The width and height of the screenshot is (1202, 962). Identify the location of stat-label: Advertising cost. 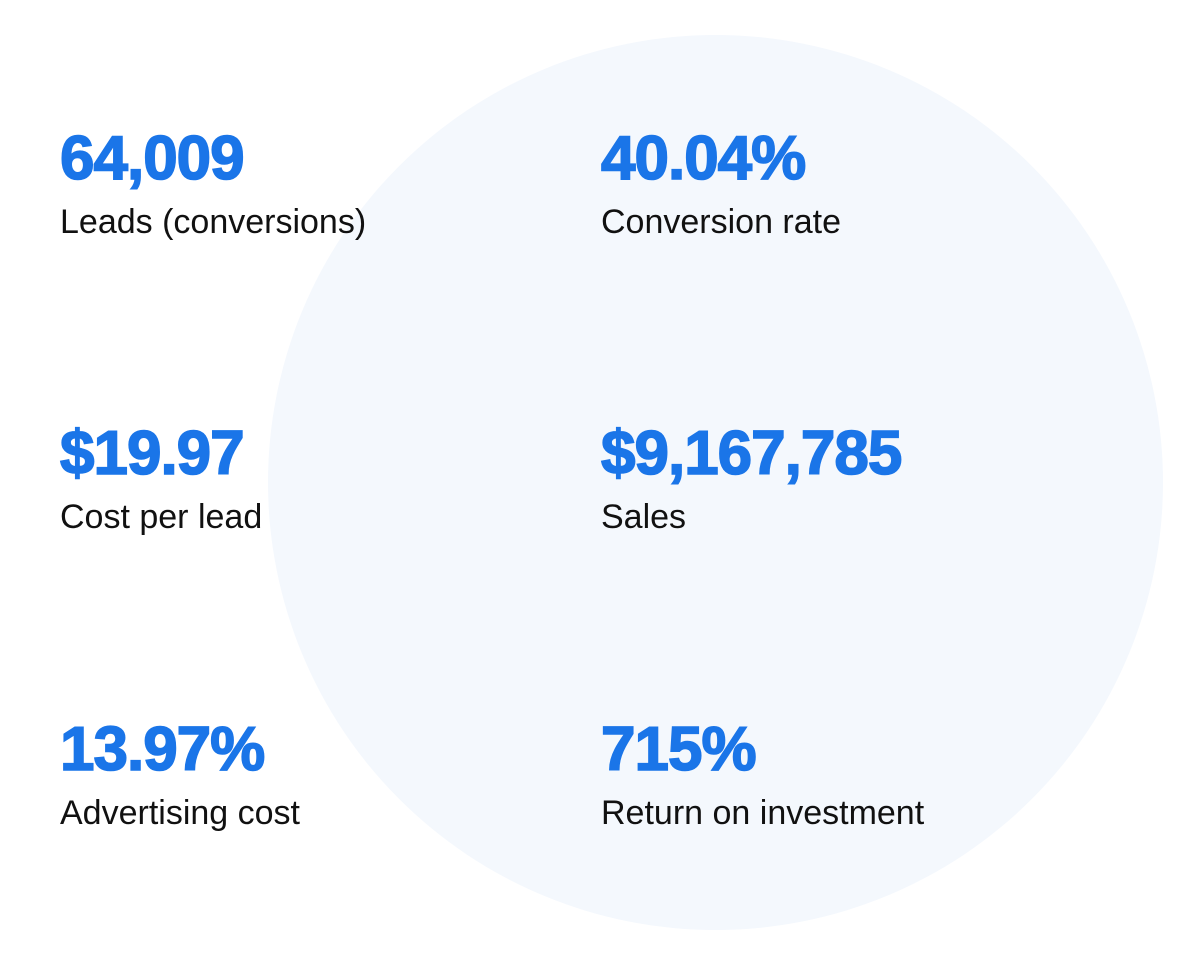
(180, 813).